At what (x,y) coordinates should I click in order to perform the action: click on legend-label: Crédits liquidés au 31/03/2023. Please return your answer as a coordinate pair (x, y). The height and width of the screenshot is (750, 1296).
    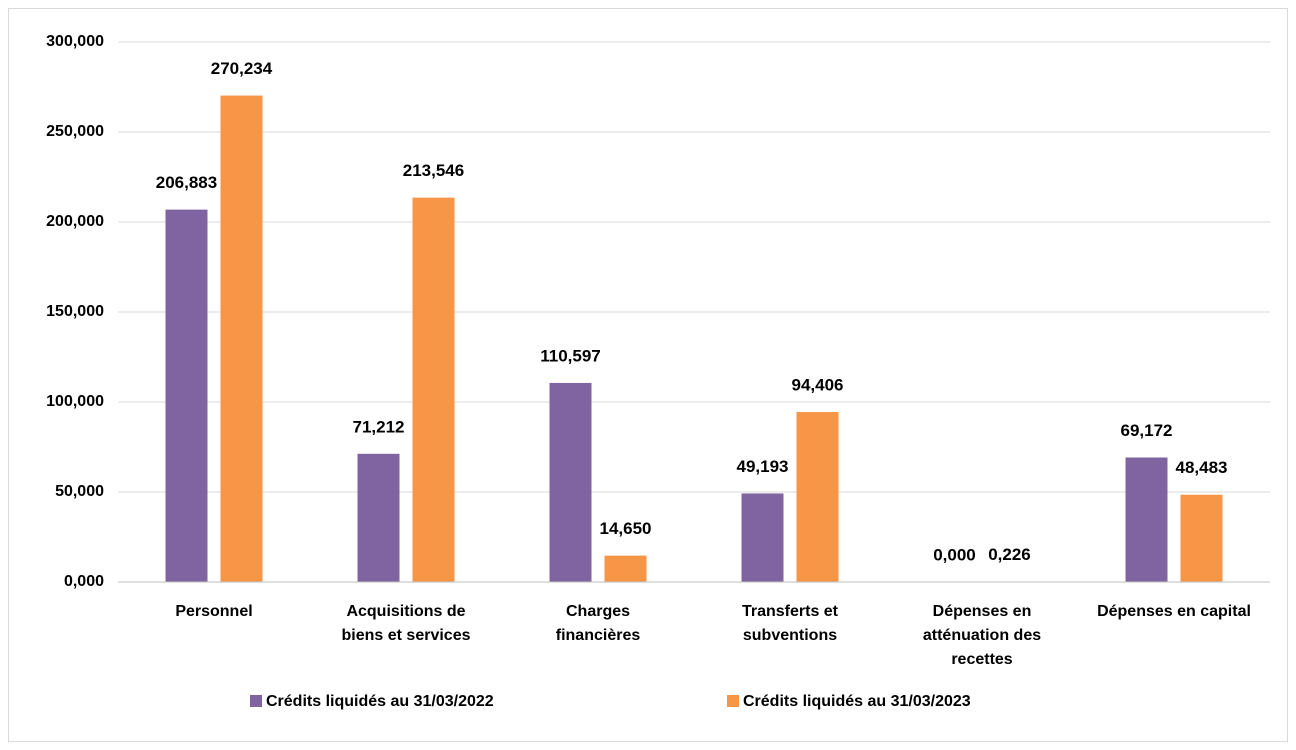
    Looking at the image, I should click on (857, 701).